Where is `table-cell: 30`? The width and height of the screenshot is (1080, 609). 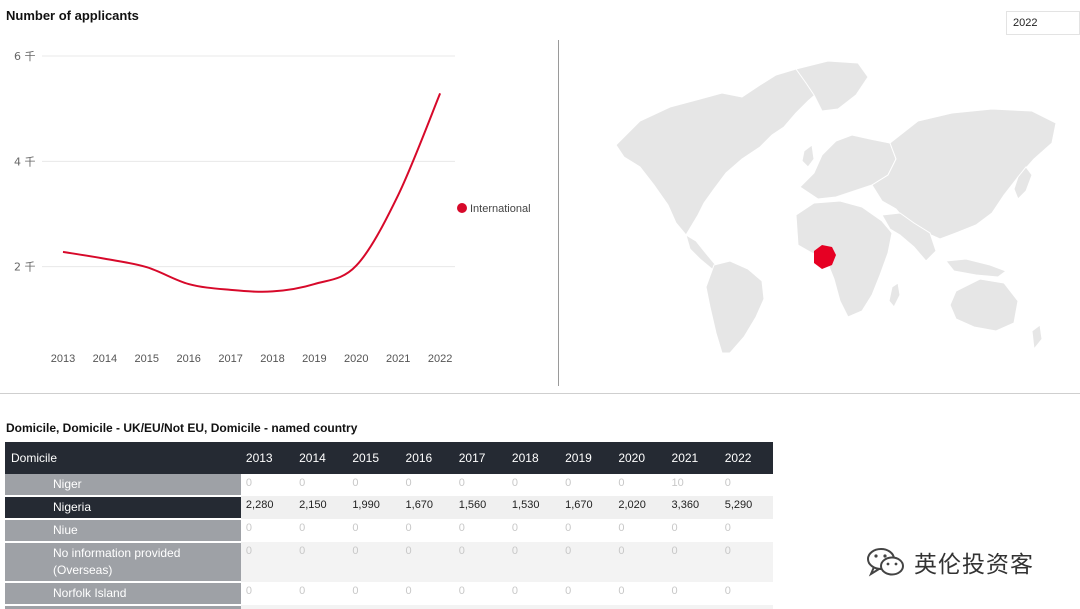 table-cell: 30 is located at coordinates (267, 607).